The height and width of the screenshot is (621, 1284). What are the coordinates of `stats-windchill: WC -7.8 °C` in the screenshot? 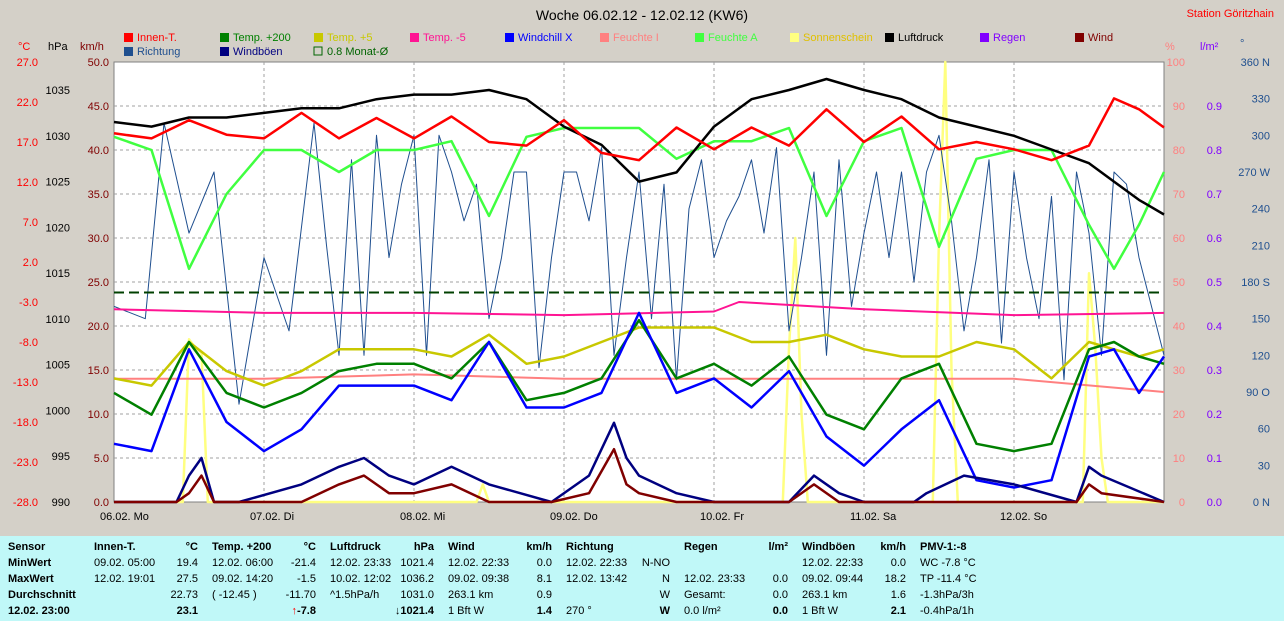 It's located at (948, 563).